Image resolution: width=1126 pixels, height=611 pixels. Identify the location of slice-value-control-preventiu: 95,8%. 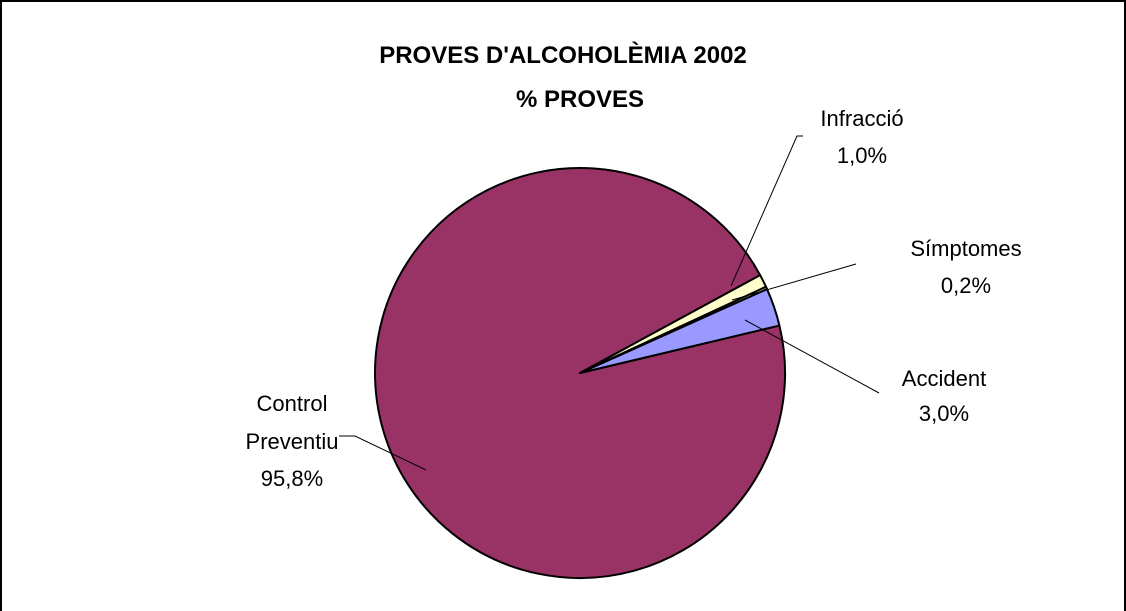
(292, 478).